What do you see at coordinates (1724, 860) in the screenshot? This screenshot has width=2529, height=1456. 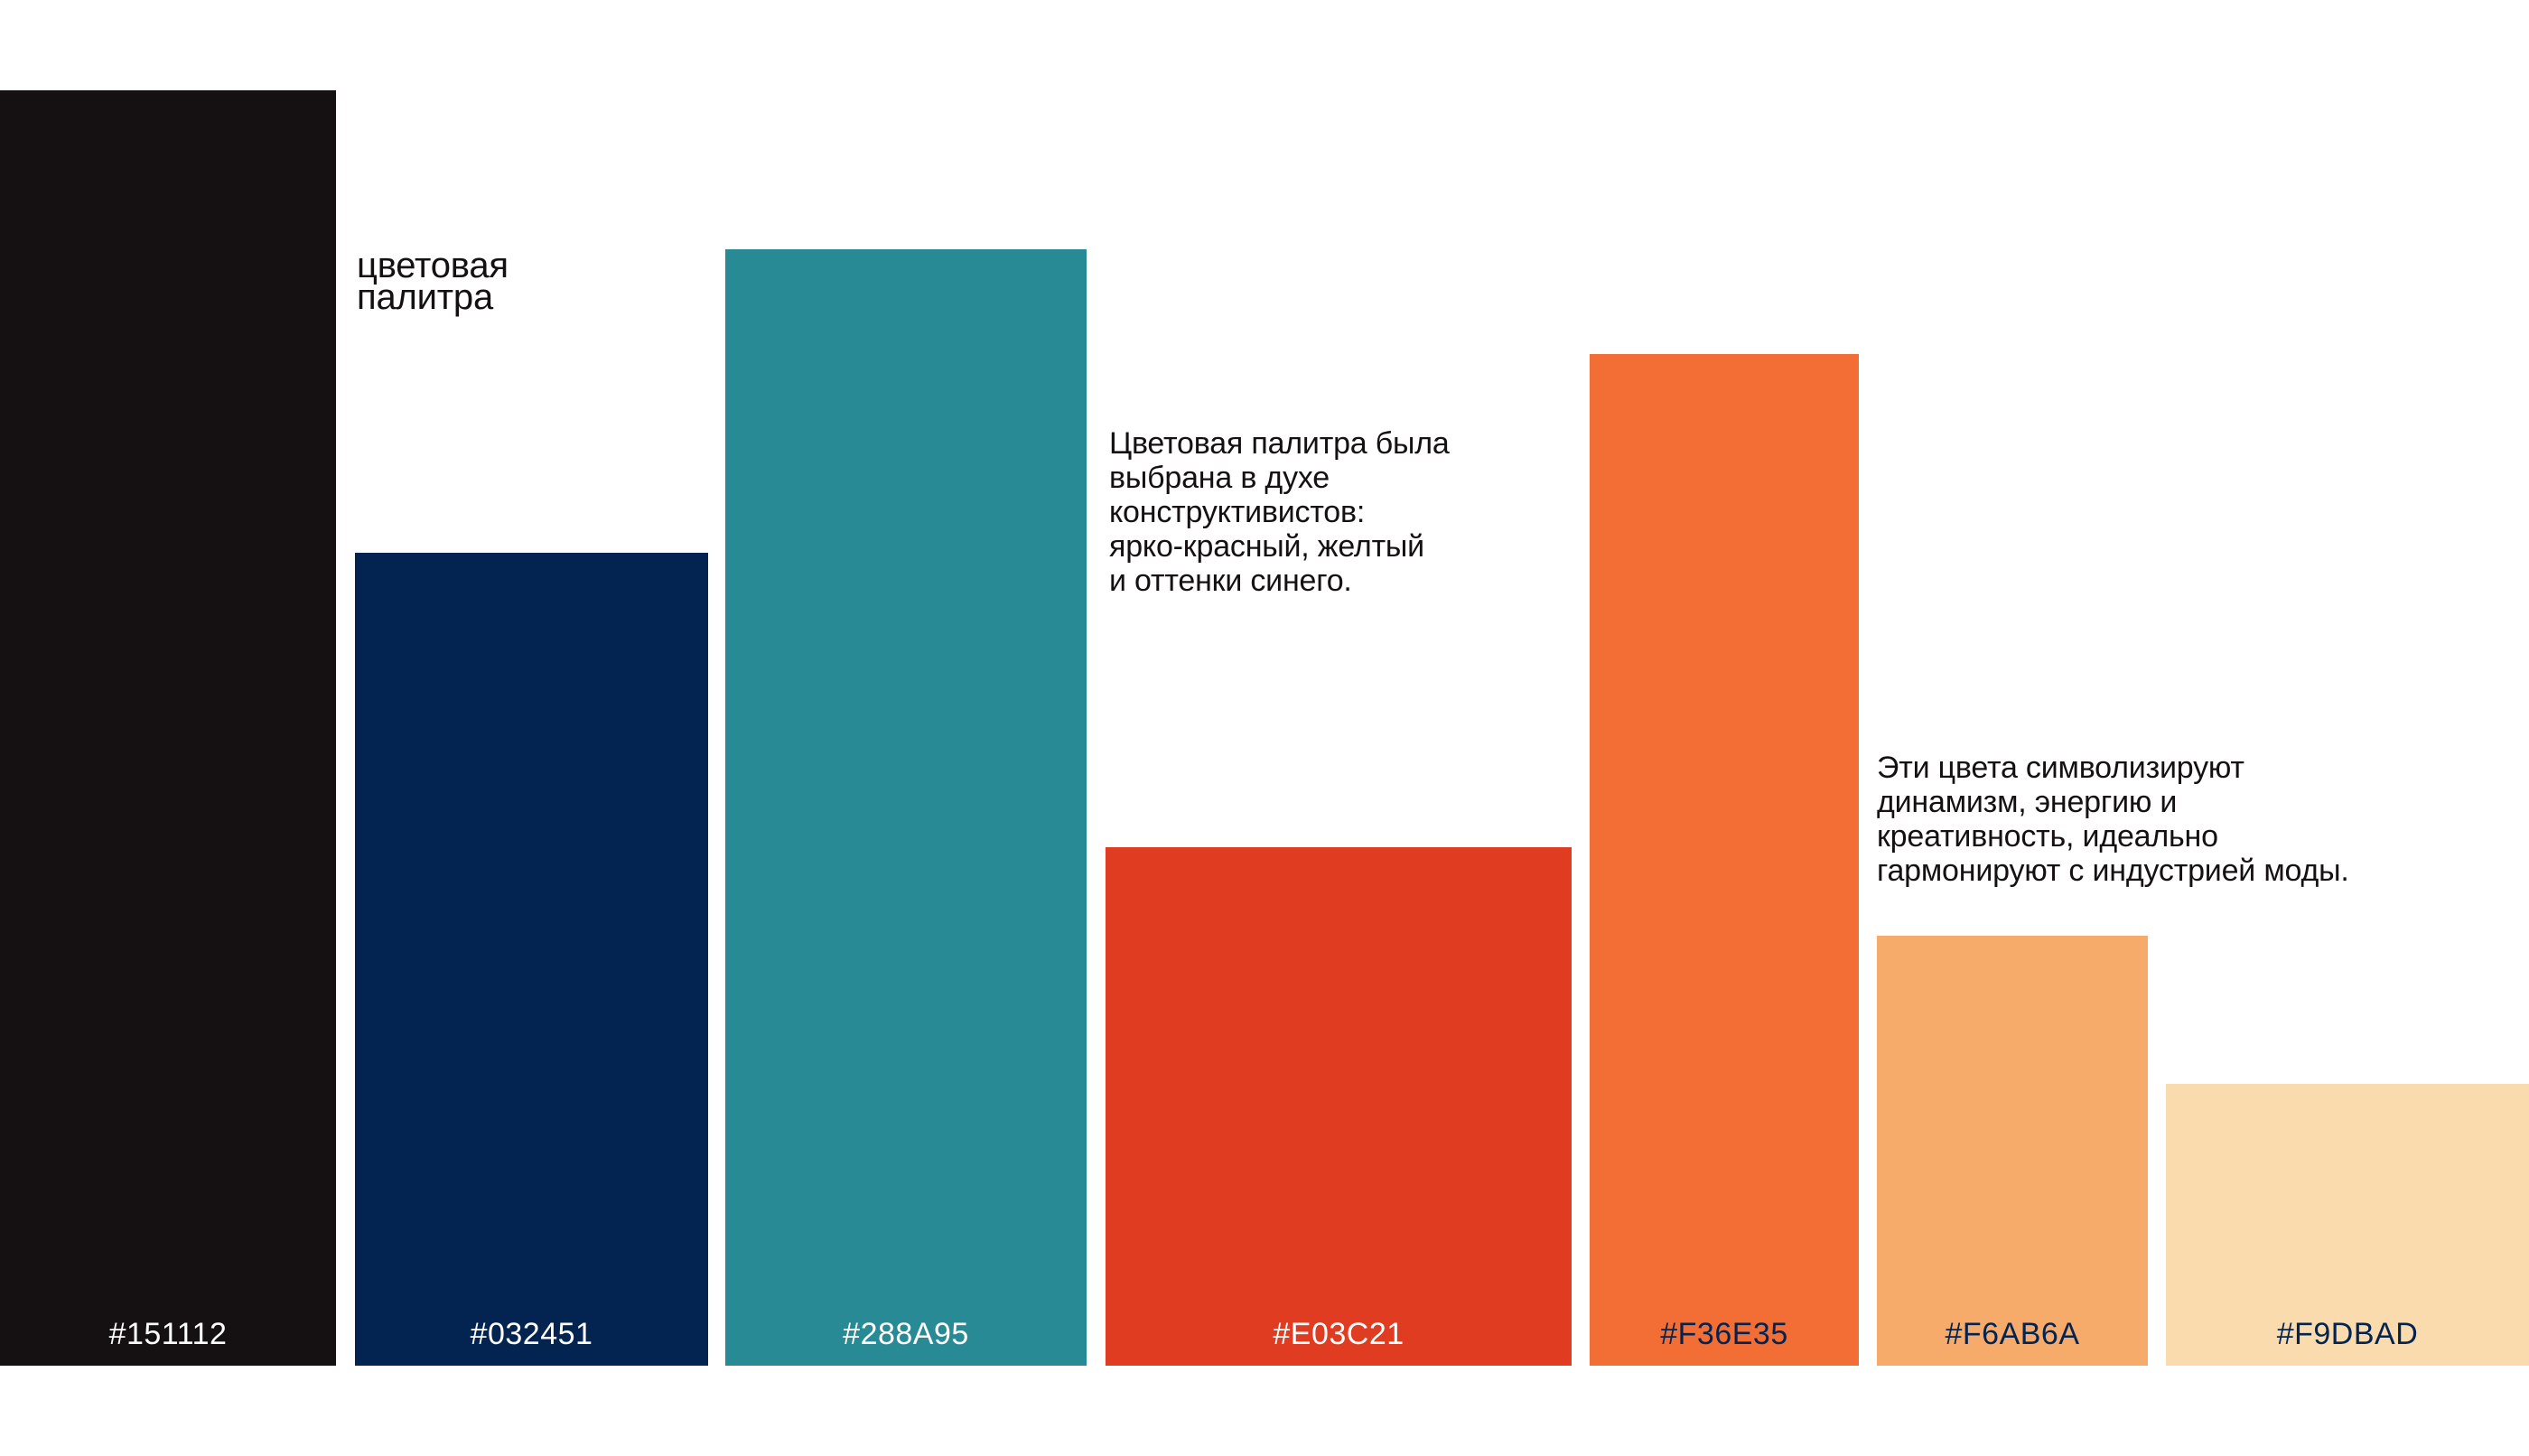 I see `palette-bar-orange: #F36E35` at bounding box center [1724, 860].